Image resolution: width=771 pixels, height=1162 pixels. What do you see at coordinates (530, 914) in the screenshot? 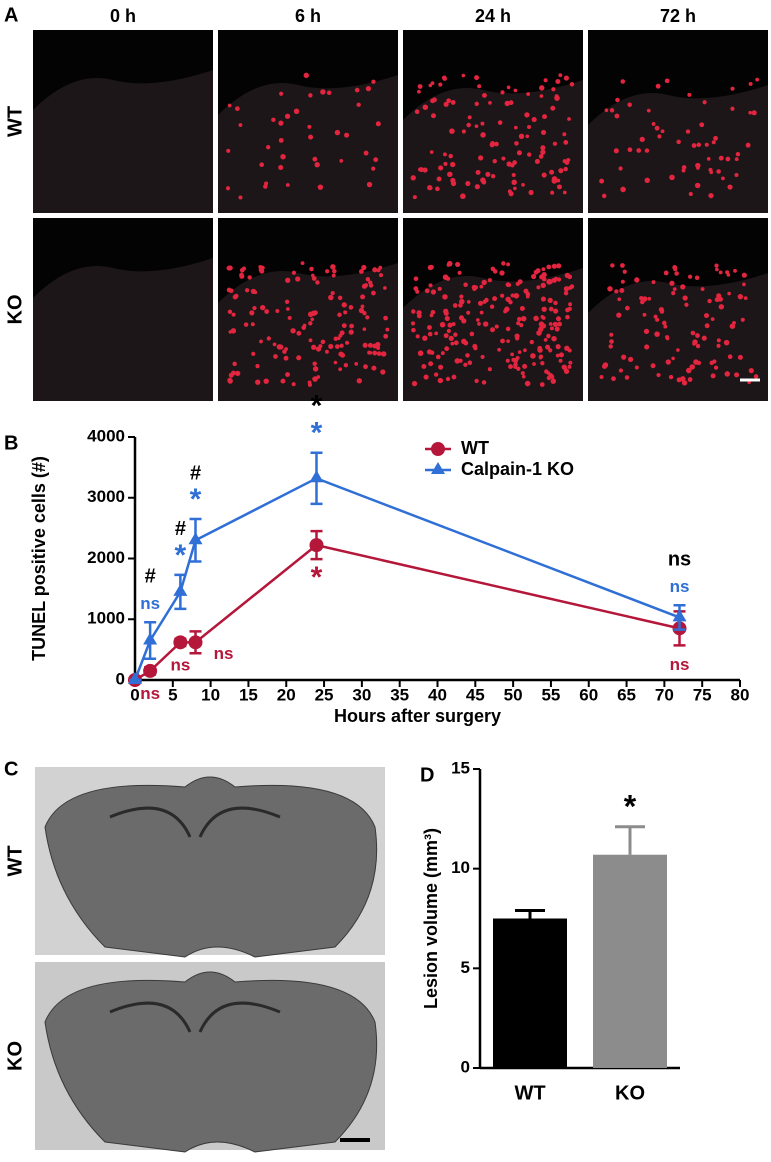
I see `error-bar` at bounding box center [530, 914].